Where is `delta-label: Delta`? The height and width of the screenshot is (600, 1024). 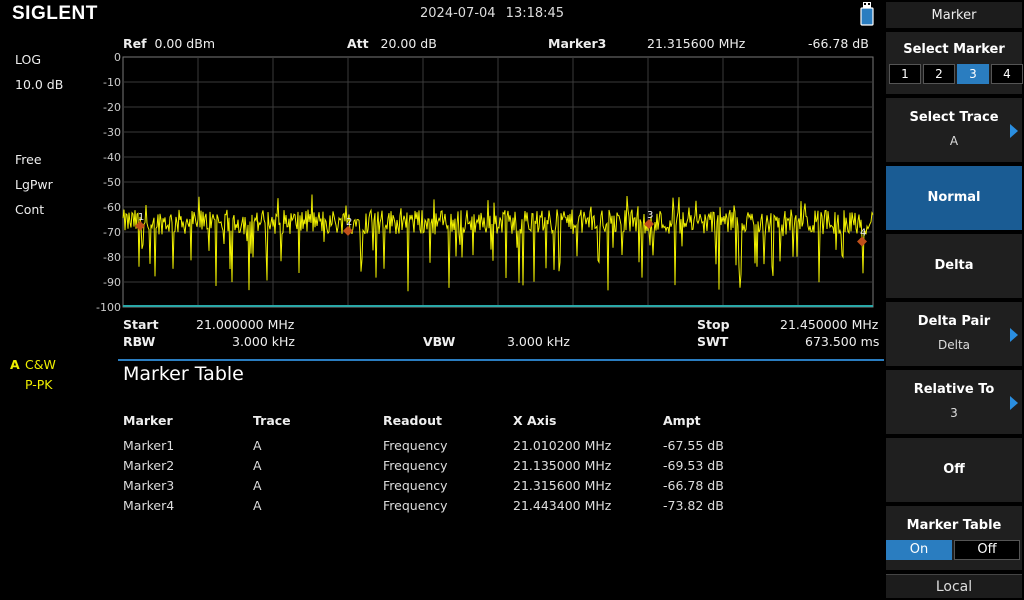
delta-label: Delta is located at coordinates (954, 265).